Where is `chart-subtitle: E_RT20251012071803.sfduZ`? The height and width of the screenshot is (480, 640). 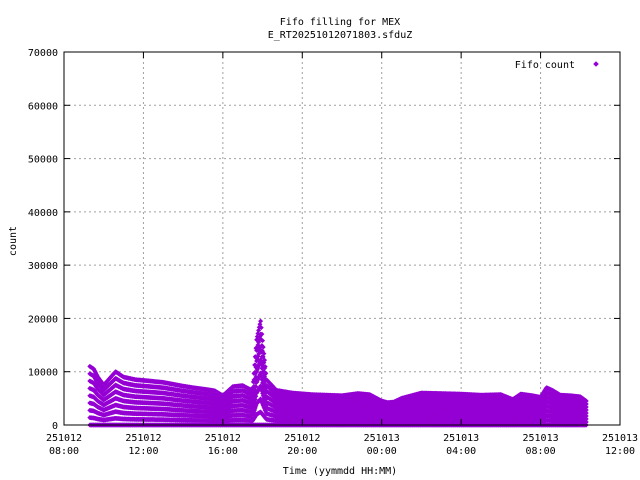
chart-subtitle: E_RT20251012071803.sfduZ is located at coordinates (340, 35).